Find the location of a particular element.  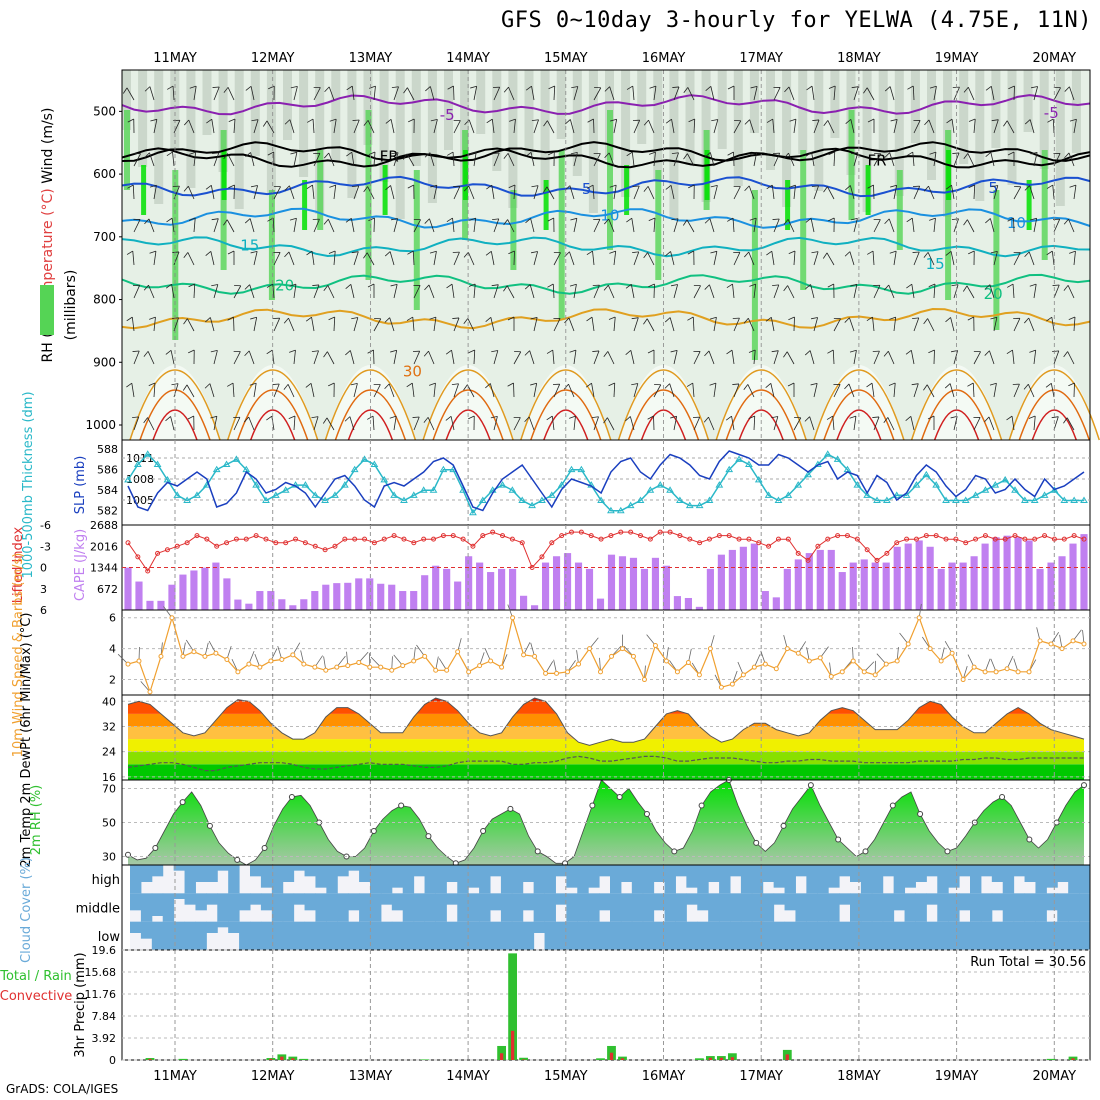

rh-bright-shade is located at coordinates (546, 205).